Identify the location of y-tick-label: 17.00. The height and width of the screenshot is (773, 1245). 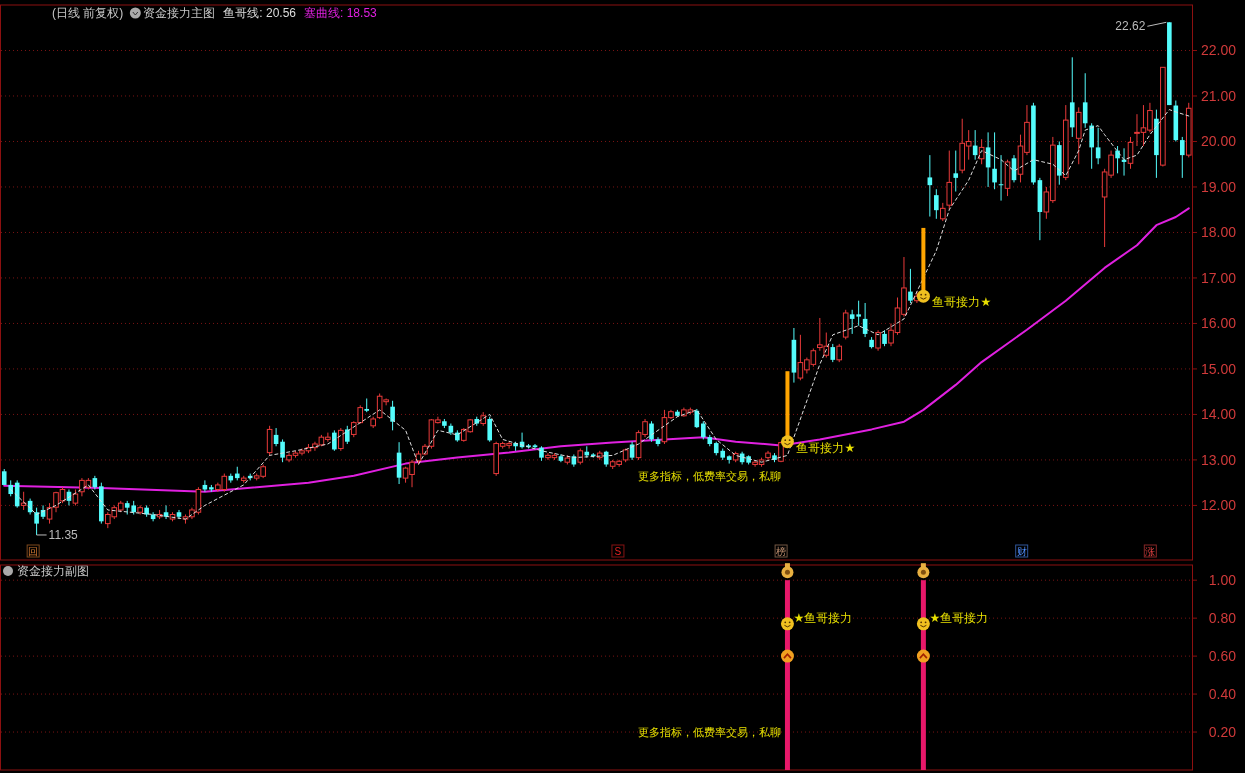
(1218, 277).